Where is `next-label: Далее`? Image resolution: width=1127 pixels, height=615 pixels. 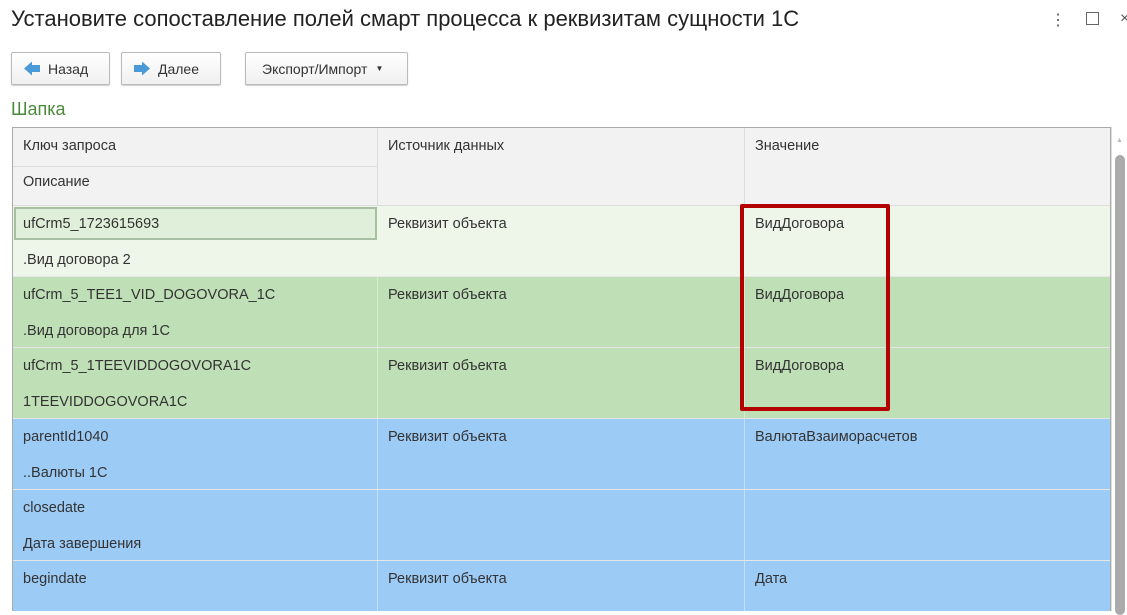
next-label: Далее is located at coordinates (179, 68).